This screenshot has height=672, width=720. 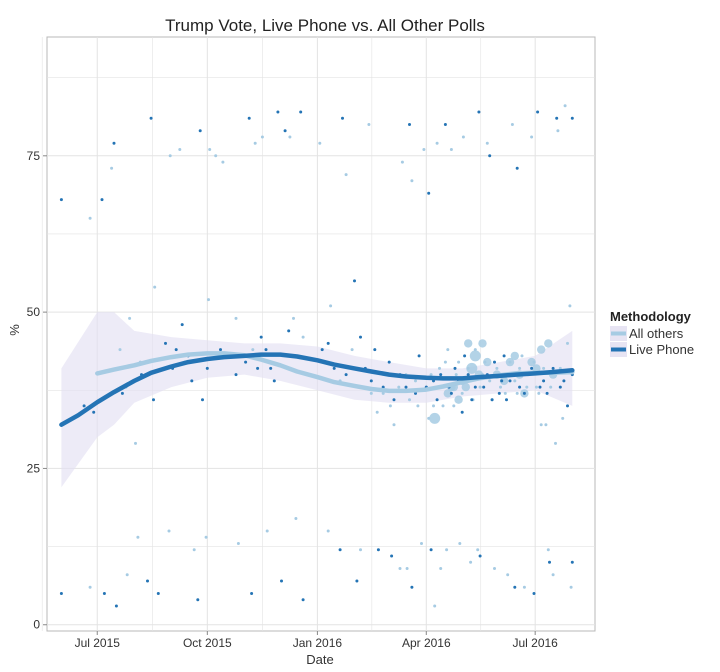 I want to click on x-tick-label: Apr 2016, so click(x=426, y=643).